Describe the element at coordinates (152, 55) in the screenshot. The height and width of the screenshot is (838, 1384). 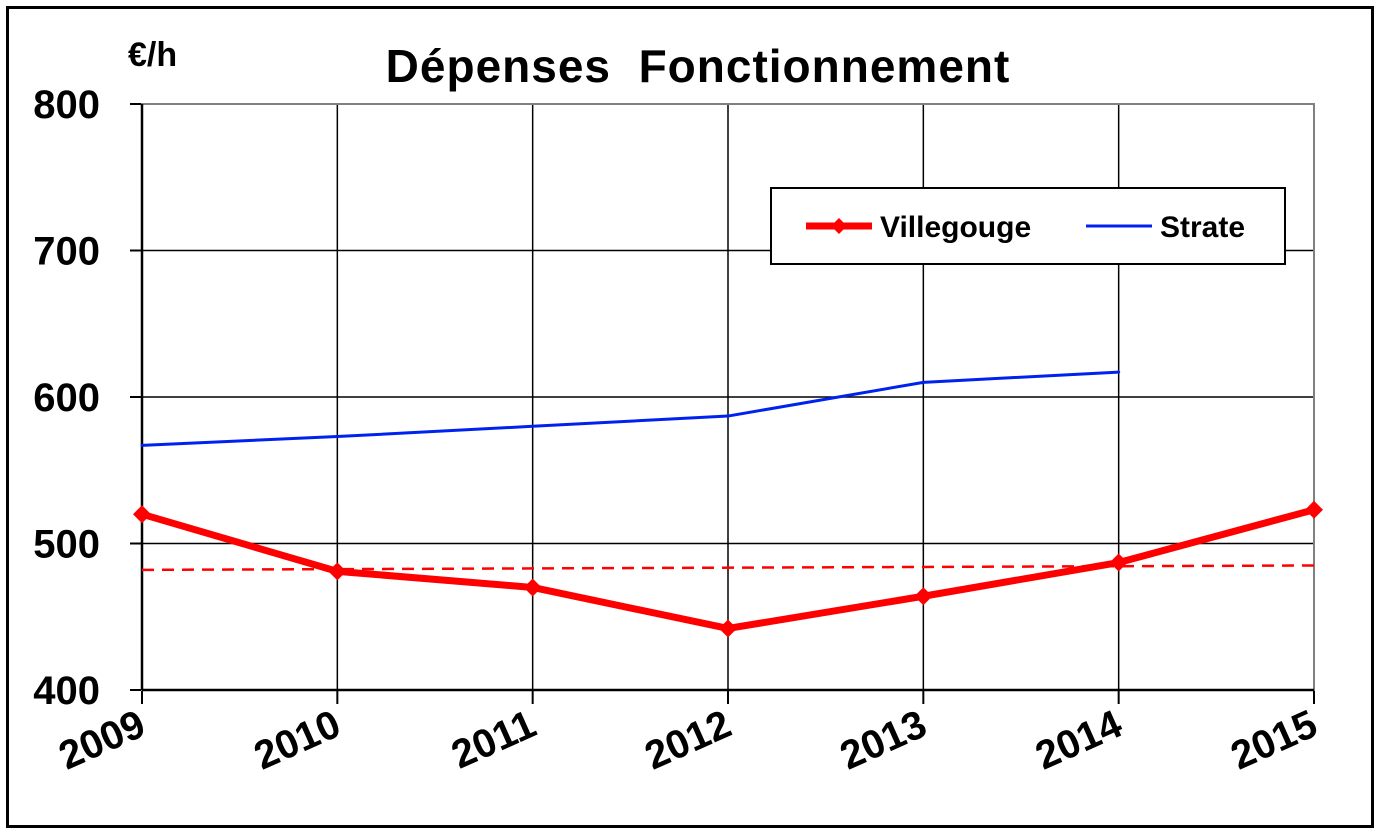
I see `y-axis-unit-label: €/h` at that location.